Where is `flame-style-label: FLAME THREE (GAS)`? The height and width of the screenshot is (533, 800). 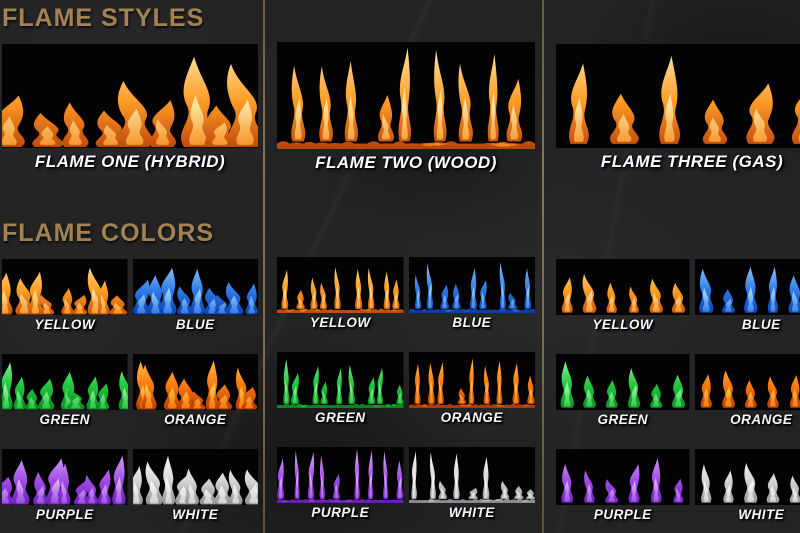 flame-style-label: FLAME THREE (GAS) is located at coordinates (692, 161).